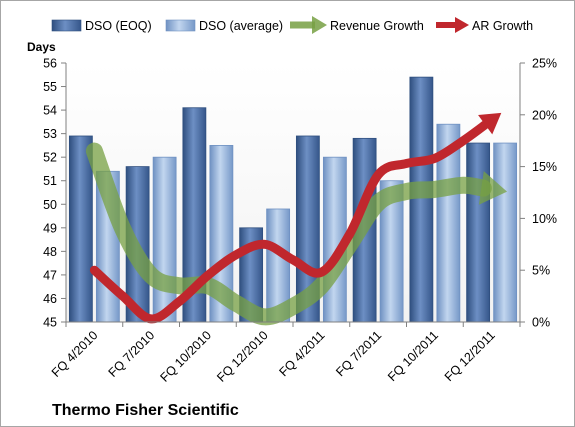 The height and width of the screenshot is (427, 575). What do you see at coordinates (502, 26) in the screenshot?
I see `legend-label-ar-growth: AR Growth` at bounding box center [502, 26].